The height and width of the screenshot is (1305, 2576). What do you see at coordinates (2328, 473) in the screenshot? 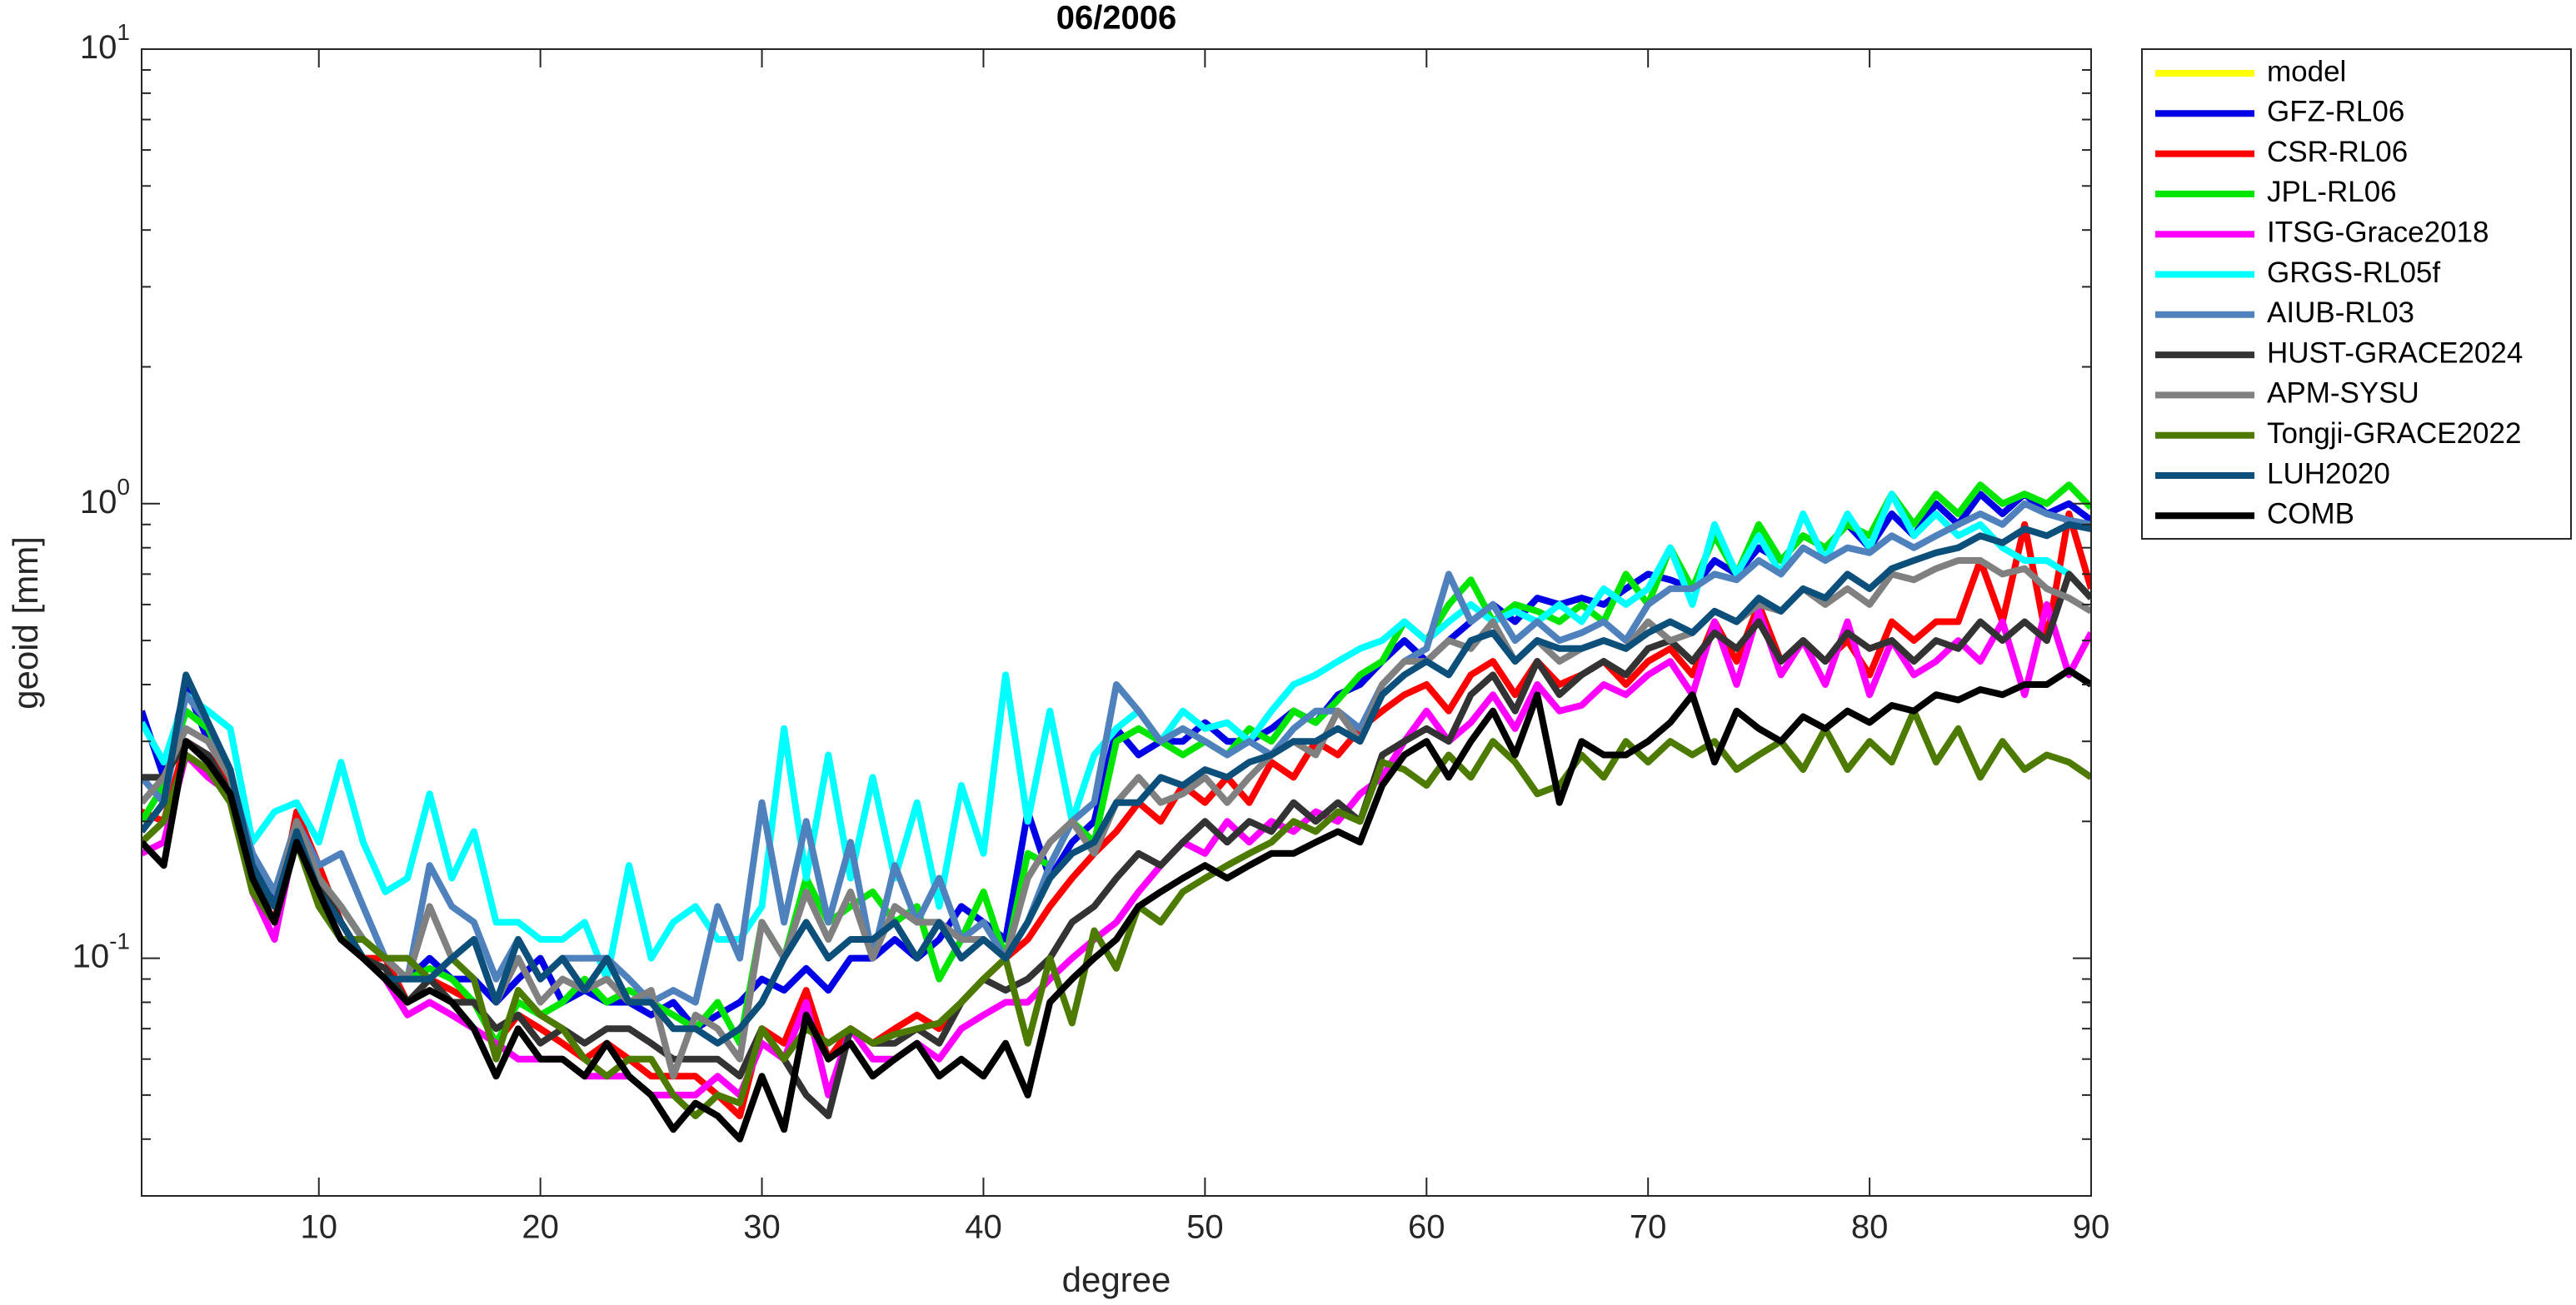
I see `legend-label: LUH2020` at bounding box center [2328, 473].